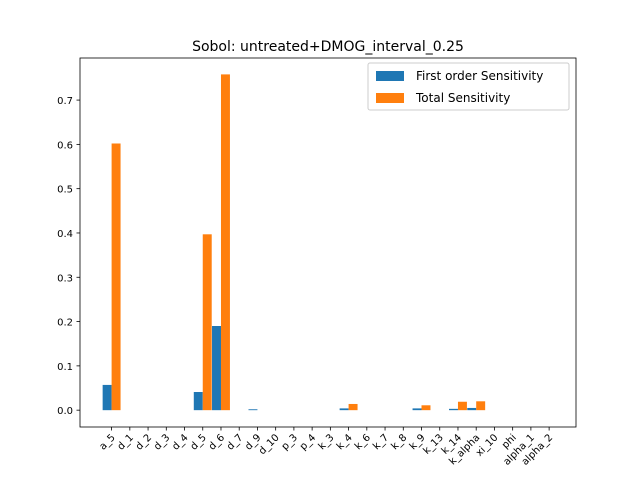 The height and width of the screenshot is (485, 640). What do you see at coordinates (65, 101) in the screenshot?
I see `y-tick-label: 0.7` at bounding box center [65, 101].